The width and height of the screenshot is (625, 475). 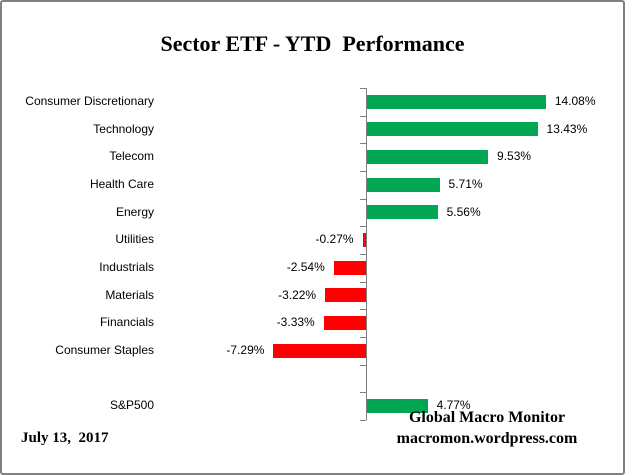 I want to click on category-label: Financials, so click(x=126, y=322).